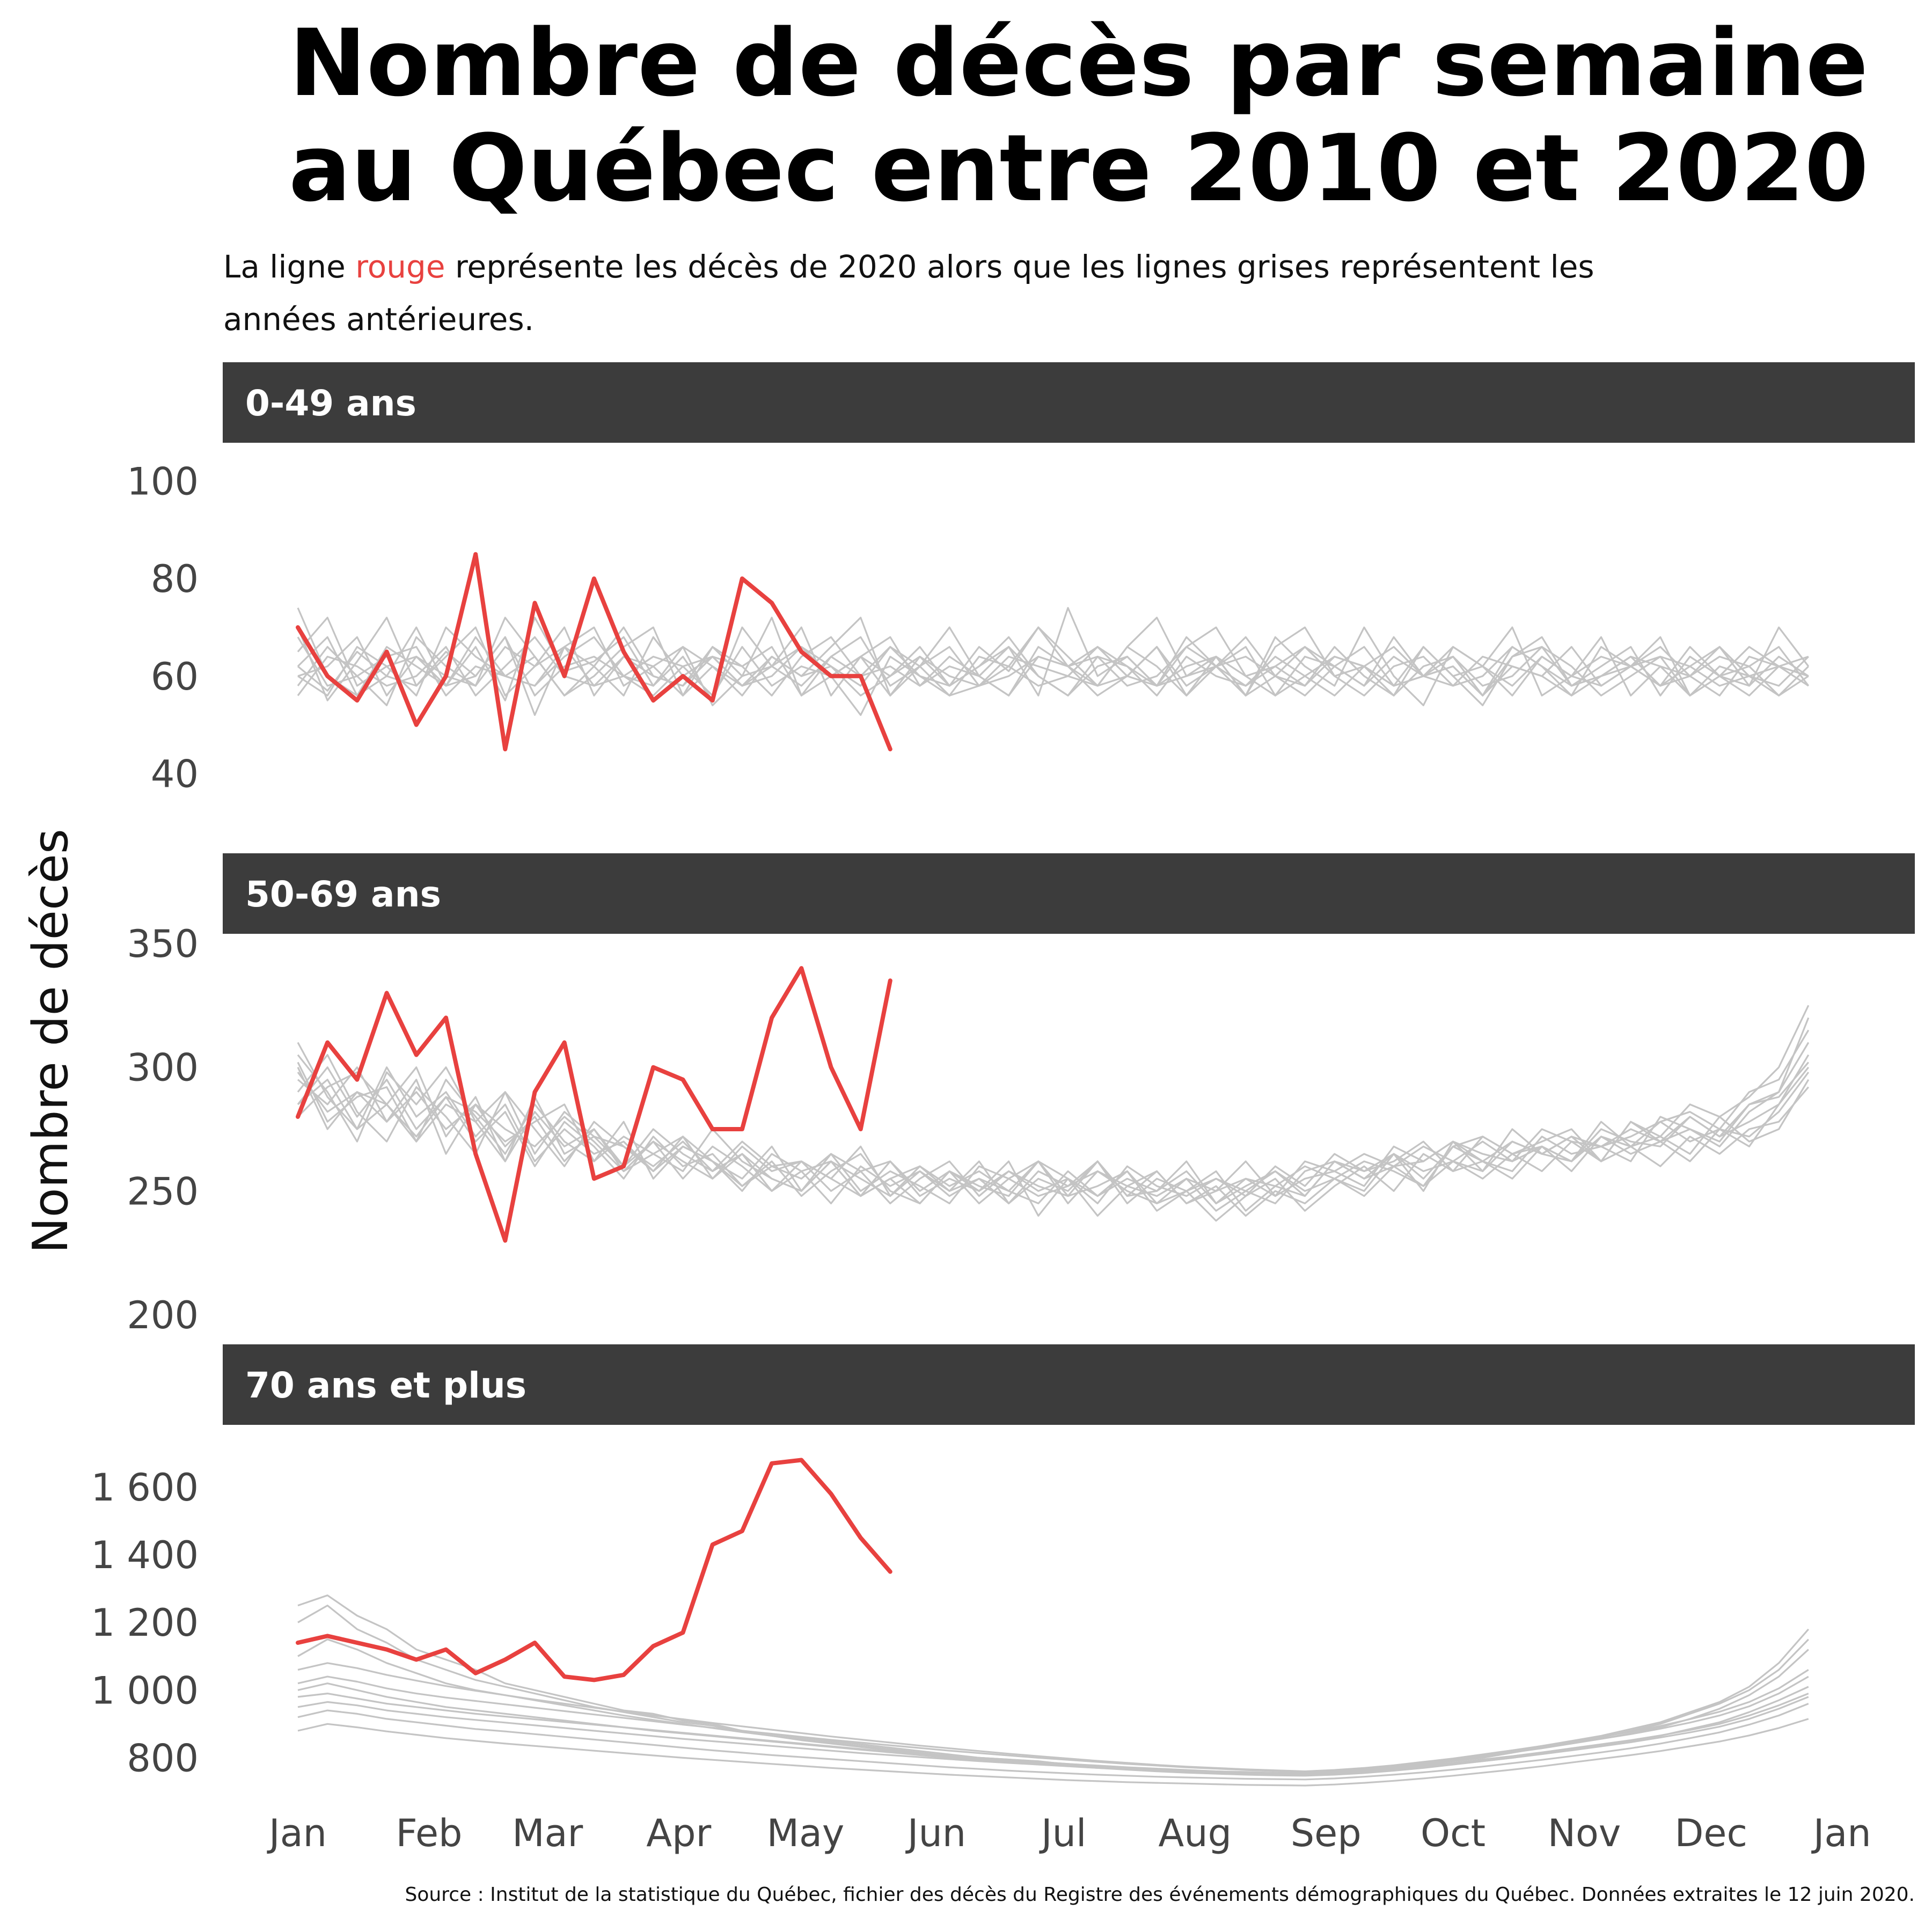 This screenshot has width=1932, height=1932. Describe the element at coordinates (400, 266) in the screenshot. I see `subtitle-highlight: rouge` at that location.